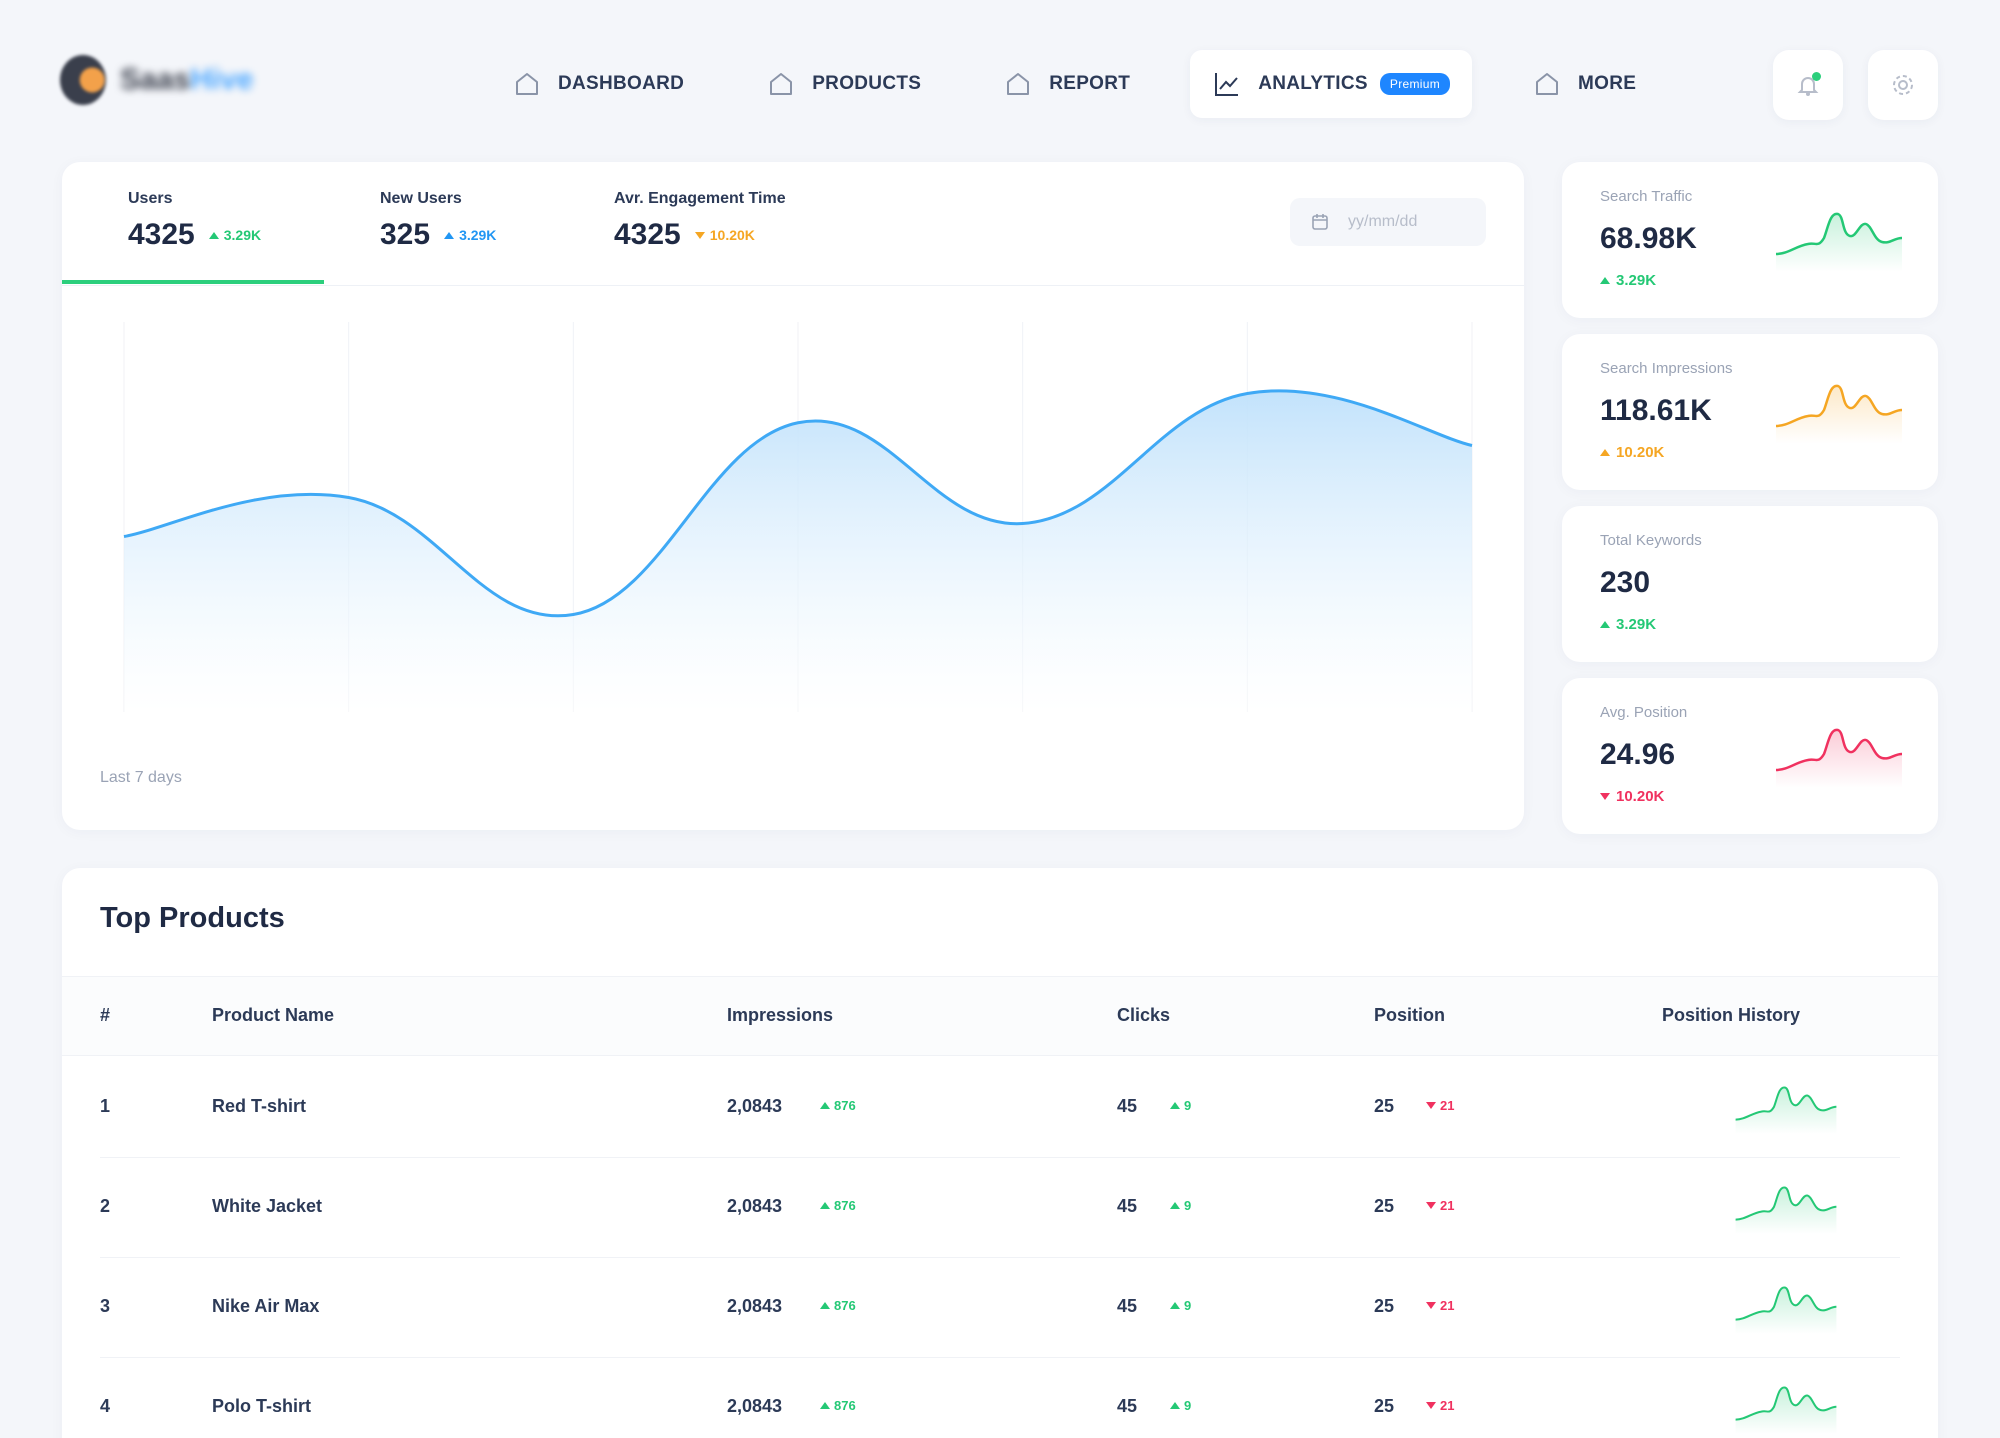 The width and height of the screenshot is (2000, 1438). I want to click on tab-engagement-time: Avr. Engagement Time 4325 10.20K, so click(700, 221).